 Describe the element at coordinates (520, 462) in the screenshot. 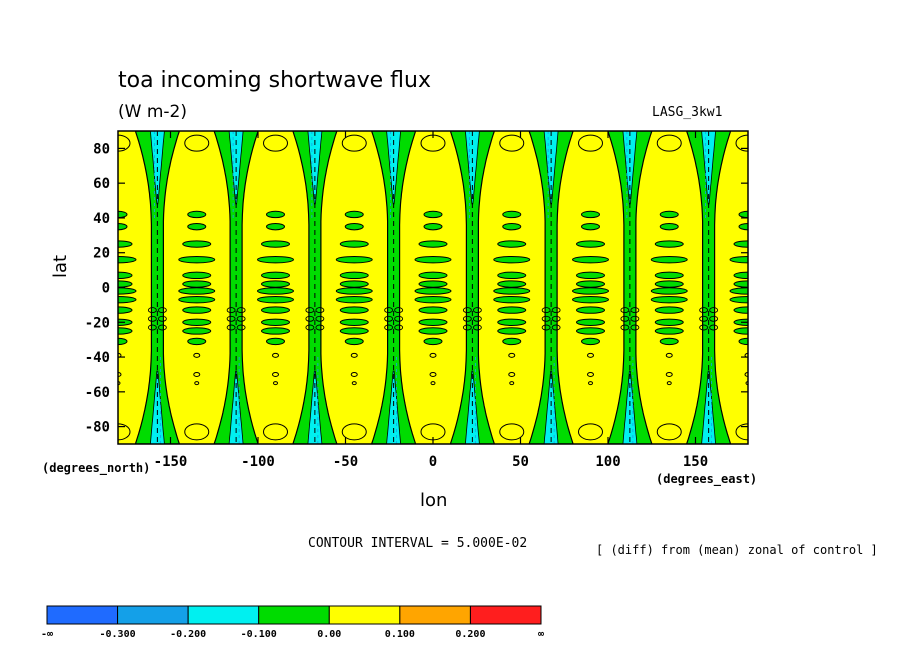

I see `x-tick-label: 50` at that location.